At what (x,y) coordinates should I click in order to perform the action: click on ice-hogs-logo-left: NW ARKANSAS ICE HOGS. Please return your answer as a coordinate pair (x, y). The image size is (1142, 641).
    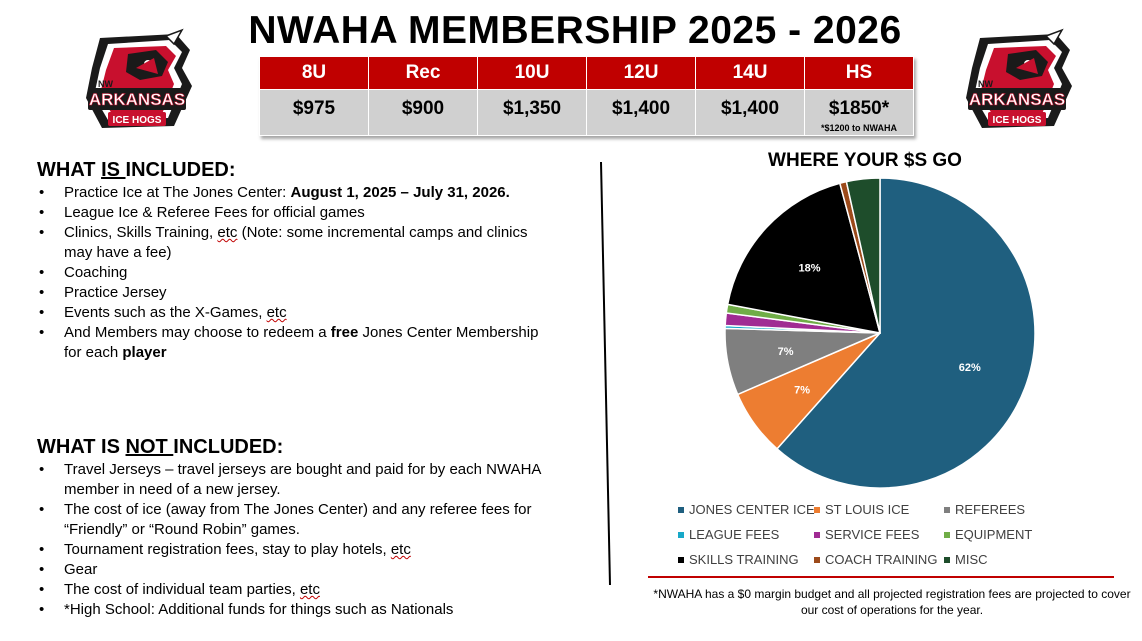
    Looking at the image, I should click on (139, 78).